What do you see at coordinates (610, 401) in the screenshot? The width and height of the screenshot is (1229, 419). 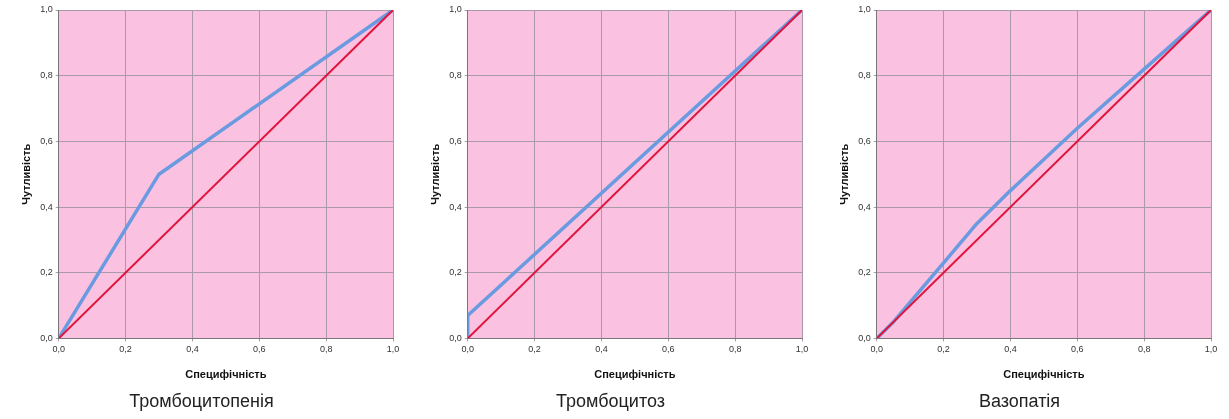 I see `text: Тромбоцитоз` at bounding box center [610, 401].